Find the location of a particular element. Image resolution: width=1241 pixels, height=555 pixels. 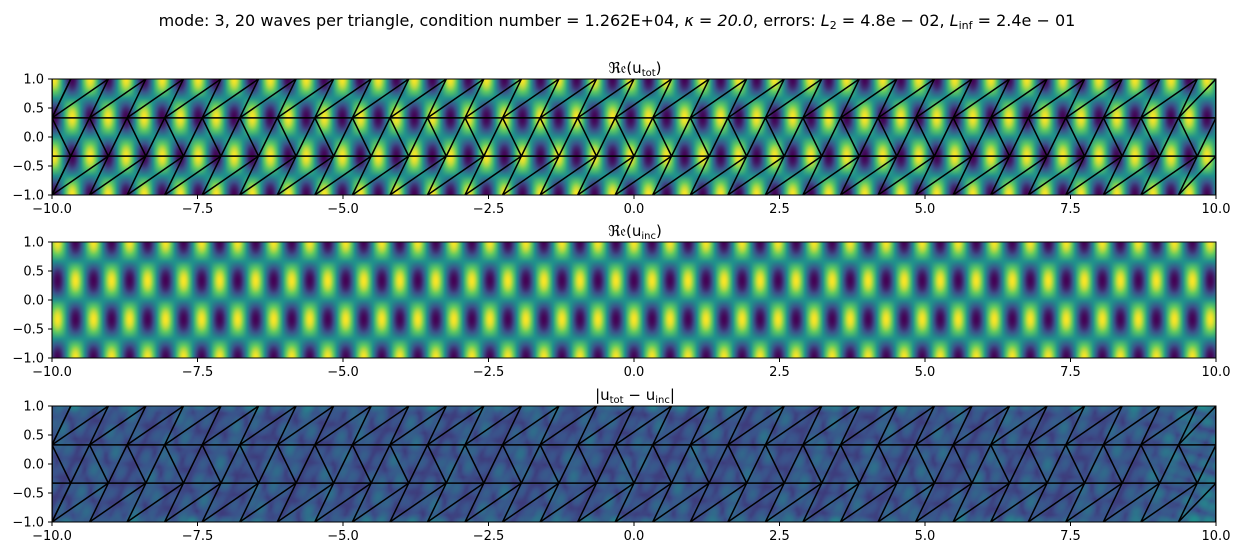

y-tick-label: 0.5 is located at coordinates (33, 272).